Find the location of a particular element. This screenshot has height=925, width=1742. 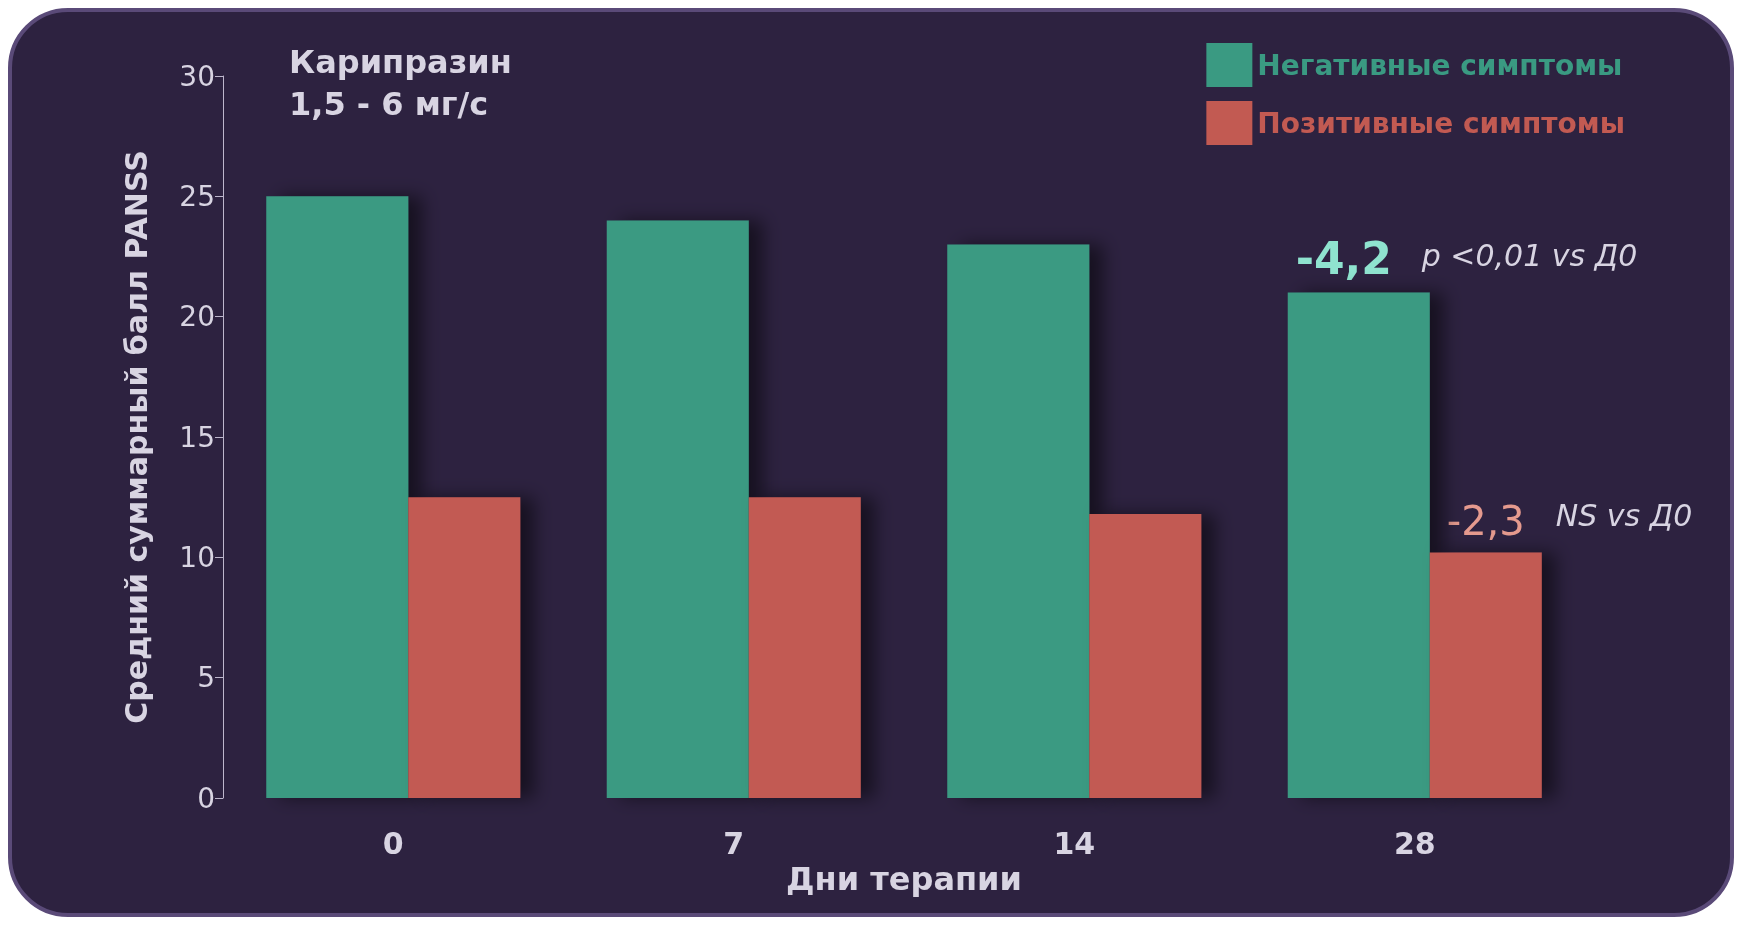

chart-title: Карипразин 1,5 - 6 мг/с is located at coordinates (400, 83).